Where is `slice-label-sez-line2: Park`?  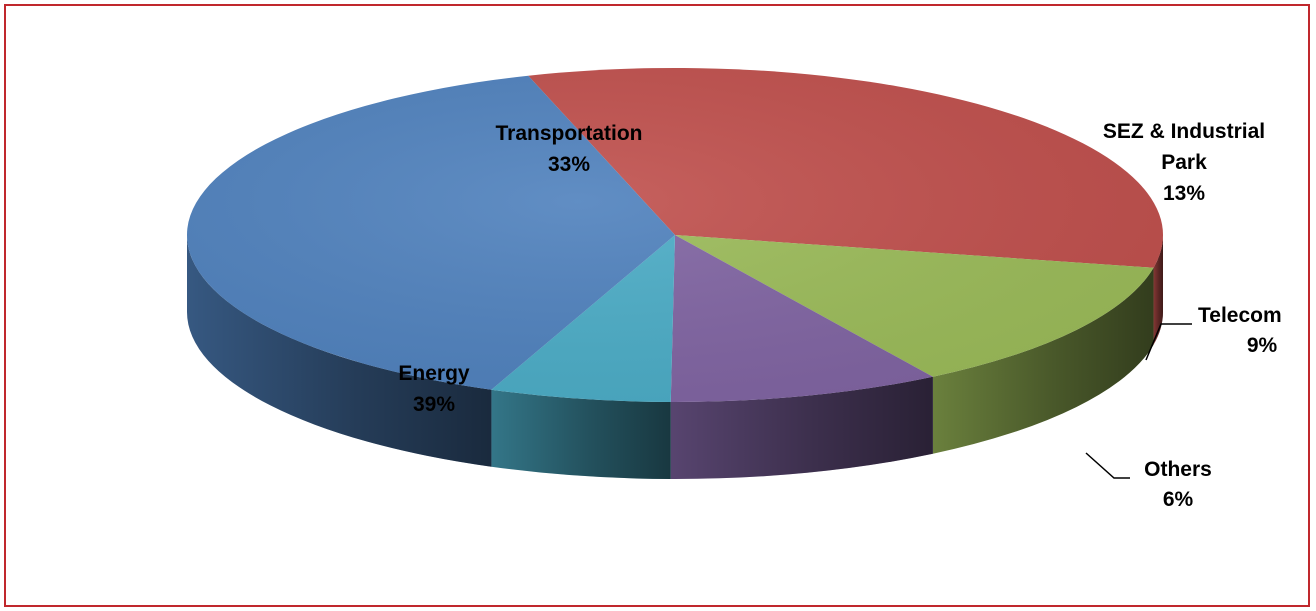 slice-label-sez-line2: Park is located at coordinates (1184, 162).